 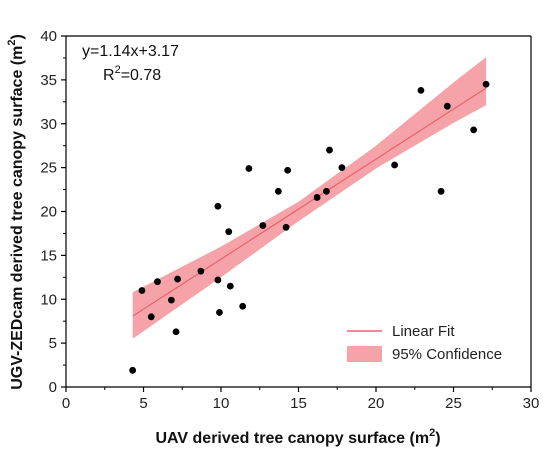 I want to click on legend-band-swatch, so click(x=364, y=354).